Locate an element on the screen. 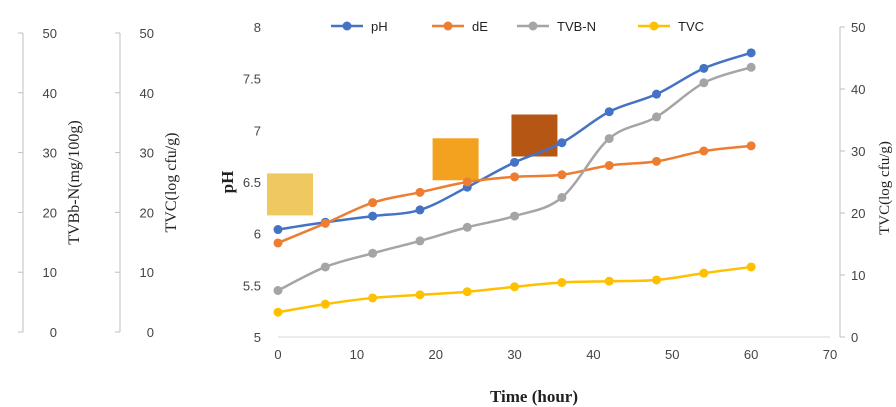  ph-tick-label: 6 is located at coordinates (257, 234).